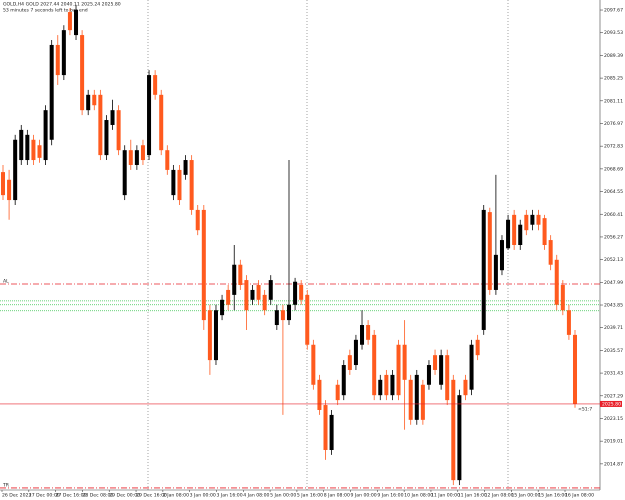 The width and height of the screenshot is (625, 500). What do you see at coordinates (585, 409) in the screenshot?
I see `timer: <51:7` at bounding box center [585, 409].